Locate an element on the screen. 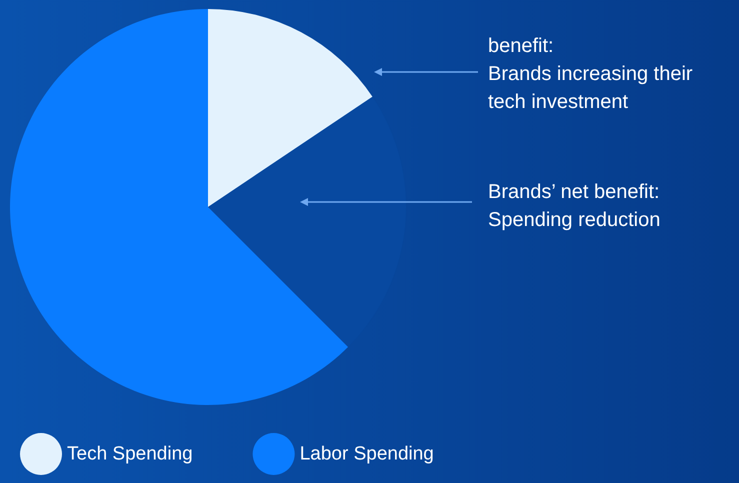 The image size is (739, 483). legend-label: Labor Spending is located at coordinates (367, 454).